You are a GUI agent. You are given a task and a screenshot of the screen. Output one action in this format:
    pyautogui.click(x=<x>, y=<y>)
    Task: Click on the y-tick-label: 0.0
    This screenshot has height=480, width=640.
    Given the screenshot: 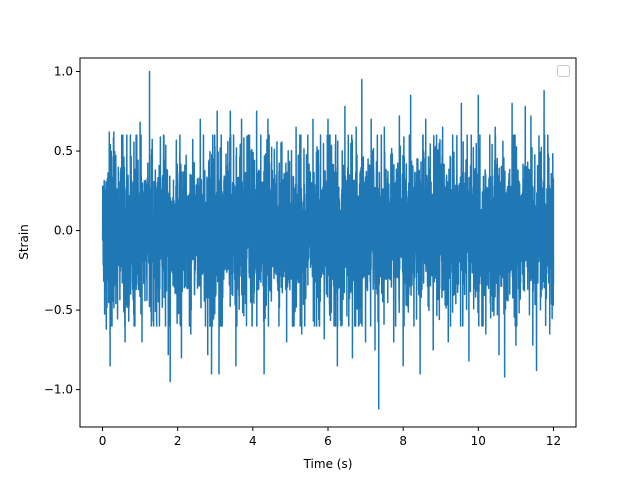 What is the action you would take?
    pyautogui.click(x=63, y=231)
    